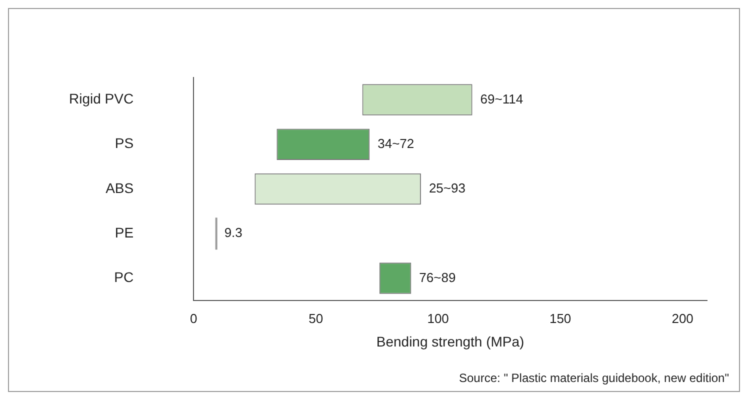  I want to click on y-tick-label: ABS, so click(120, 188).